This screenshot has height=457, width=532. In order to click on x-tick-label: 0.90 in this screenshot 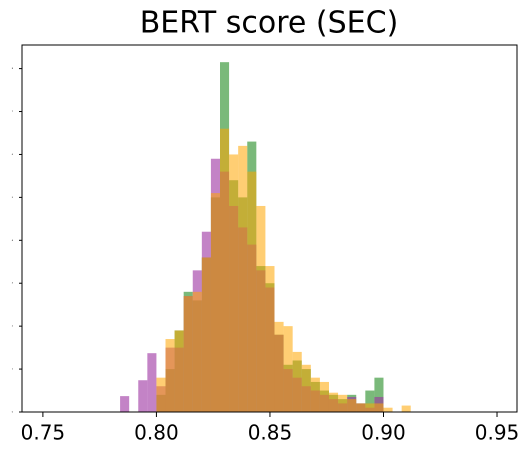, I will do `click(383, 433)`.